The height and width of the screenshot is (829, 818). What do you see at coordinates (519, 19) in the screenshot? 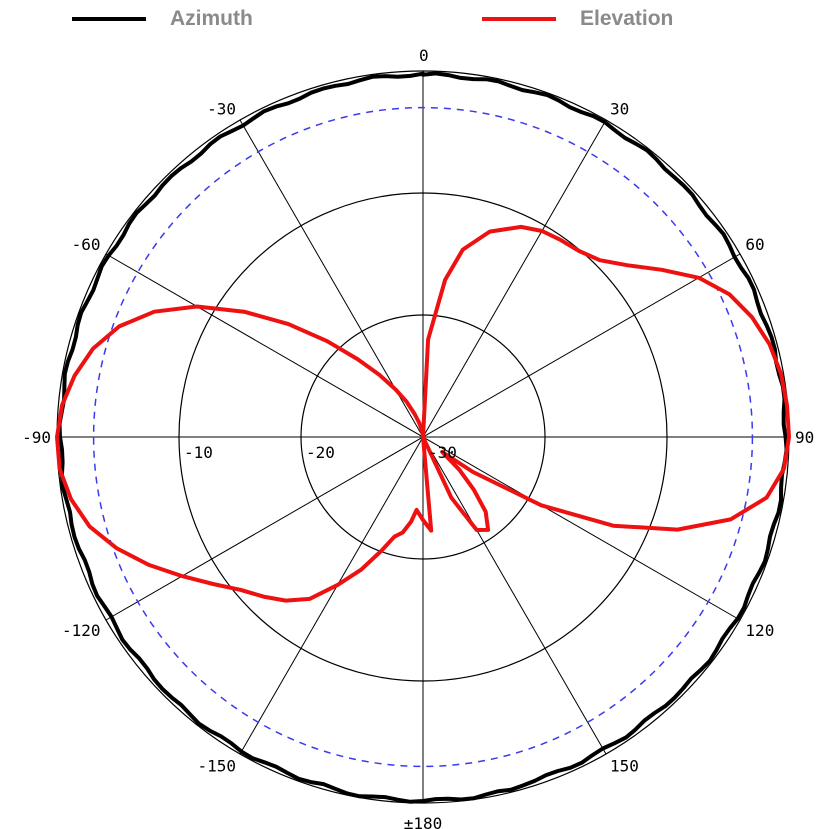
I see `legend-swatch-elevation` at bounding box center [519, 19].